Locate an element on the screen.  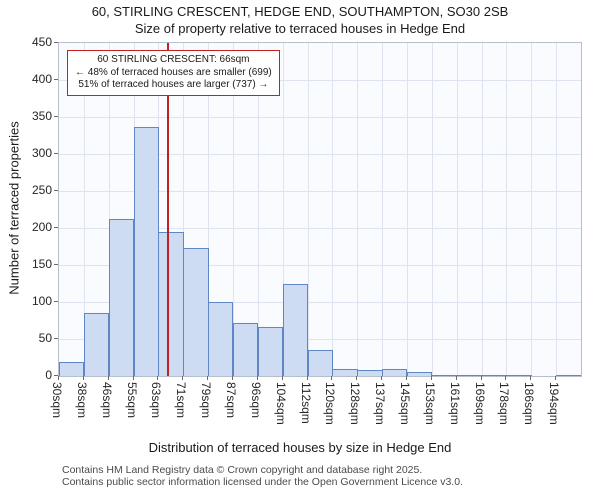
x-tick-label: 153sqm is located at coordinates (429, 403).